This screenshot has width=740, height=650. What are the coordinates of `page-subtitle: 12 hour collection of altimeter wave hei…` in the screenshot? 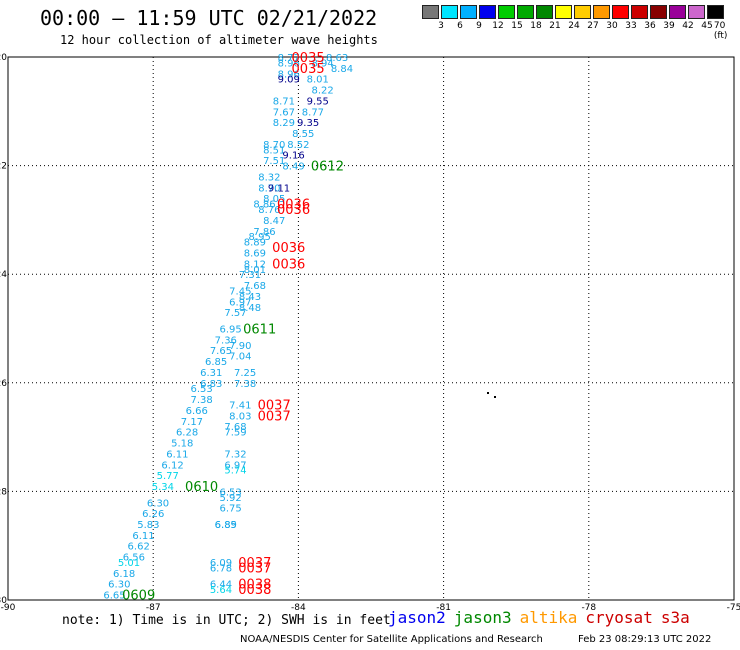 It's located at (219, 40).